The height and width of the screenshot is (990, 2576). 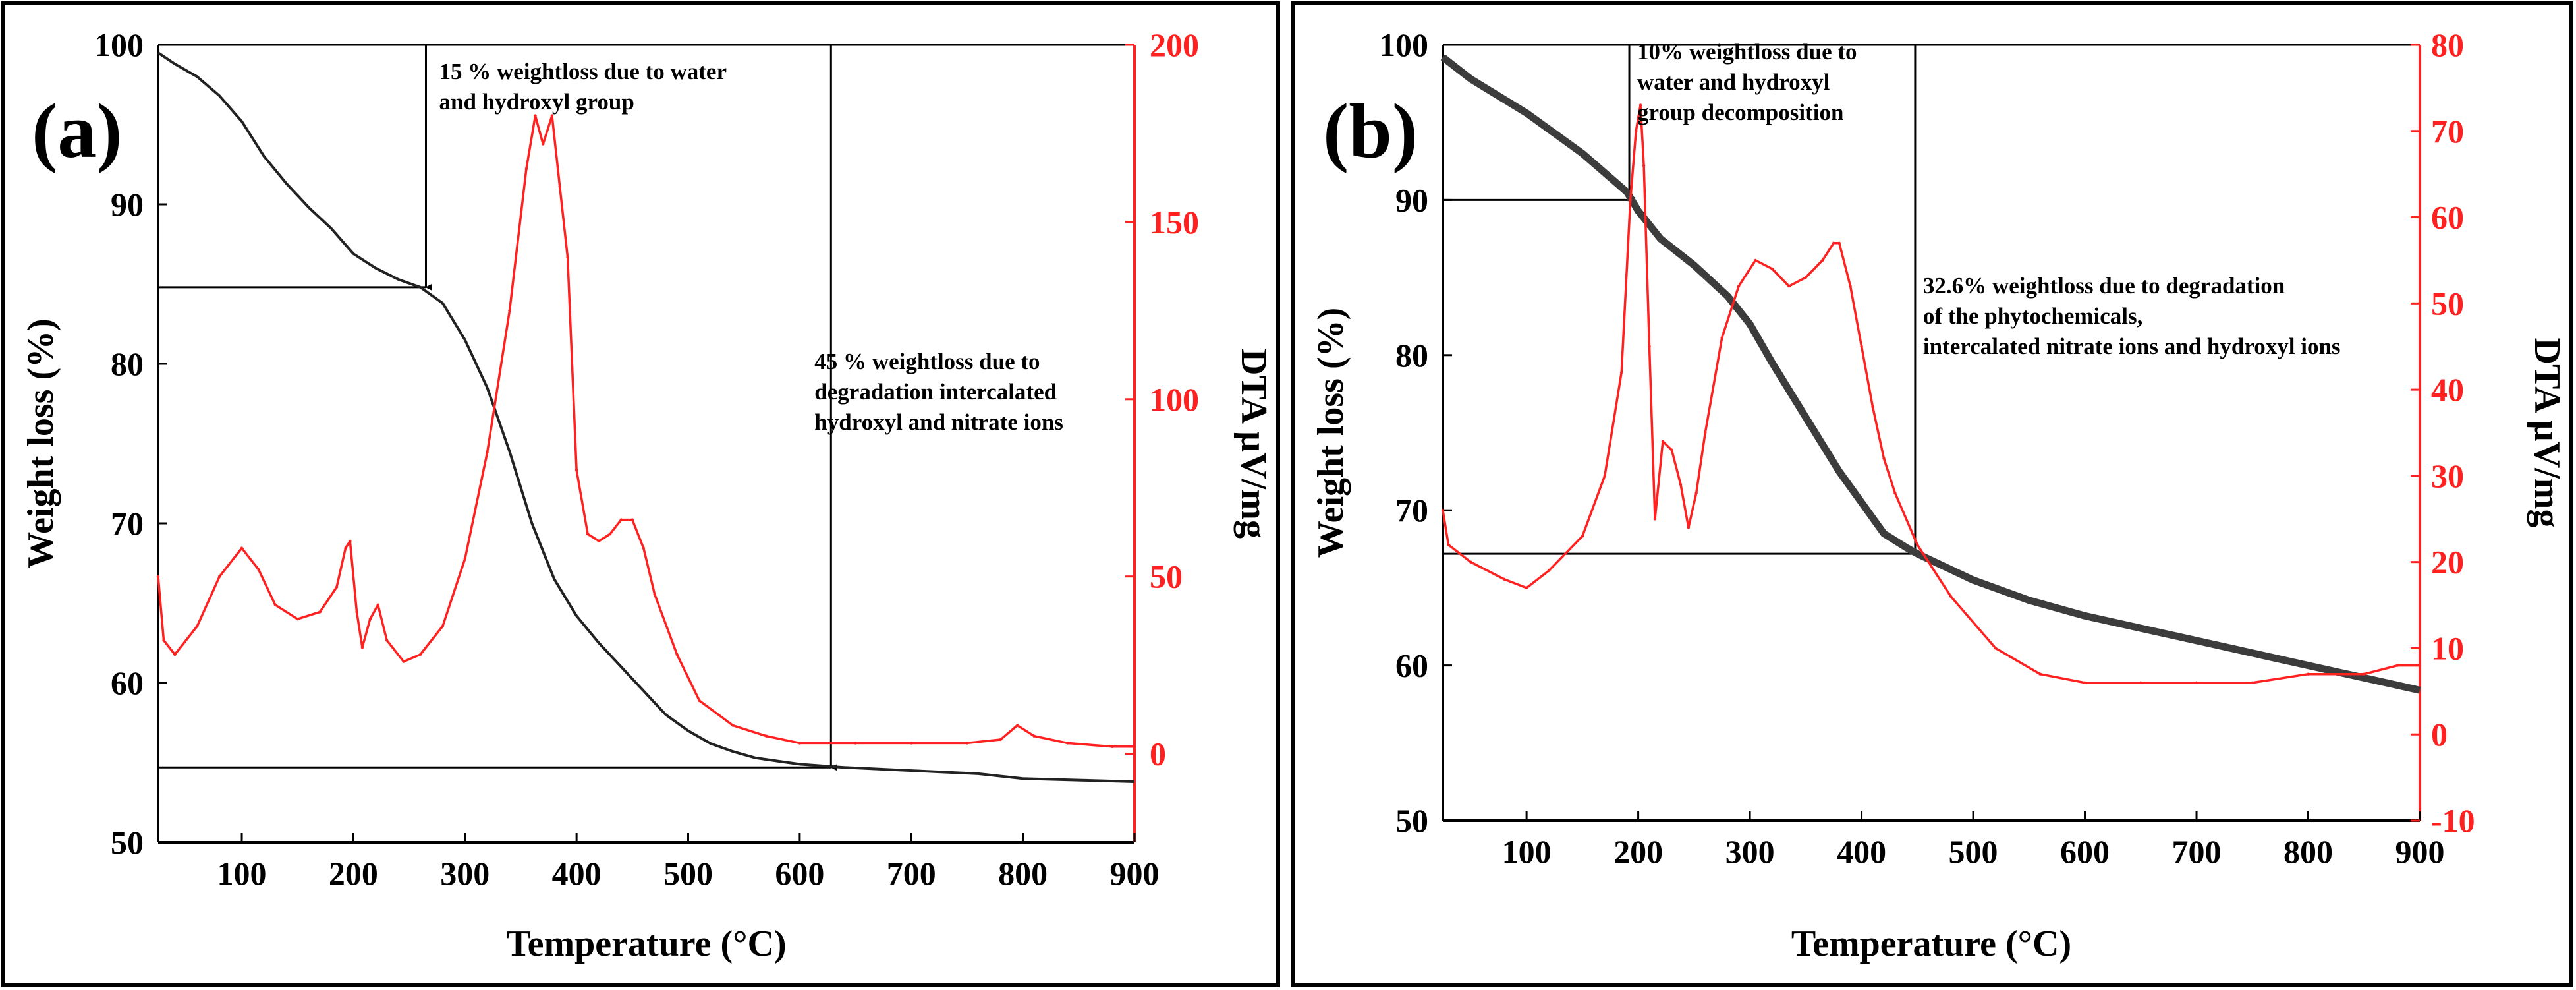 I want to click on y2-tick-label: 40, so click(x=2447, y=390).